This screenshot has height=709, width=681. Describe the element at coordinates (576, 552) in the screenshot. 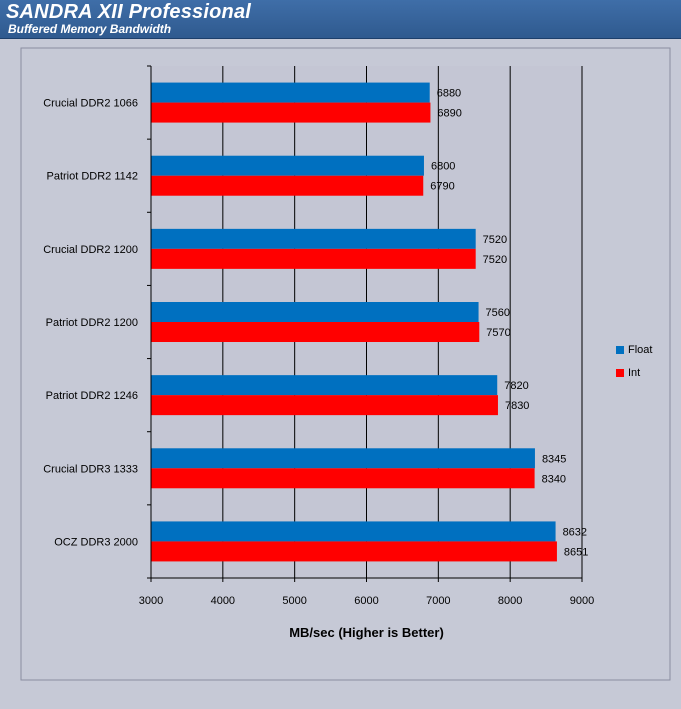

I see `data-label: 8651` at that location.